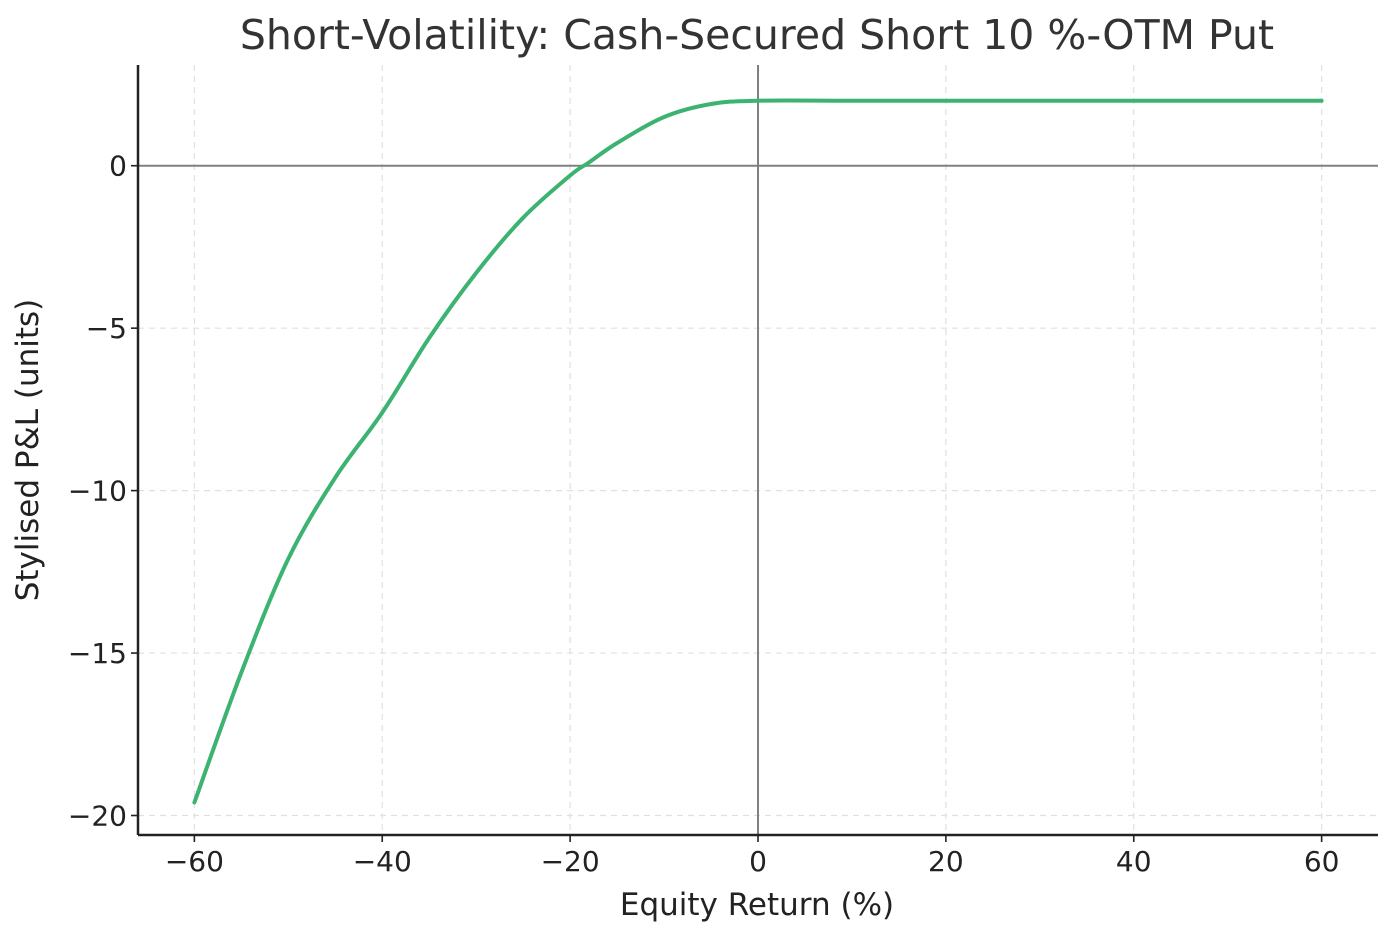 The width and height of the screenshot is (1389, 933). What do you see at coordinates (757, 905) in the screenshot?
I see `x-axis-label: Equity Return (%)` at bounding box center [757, 905].